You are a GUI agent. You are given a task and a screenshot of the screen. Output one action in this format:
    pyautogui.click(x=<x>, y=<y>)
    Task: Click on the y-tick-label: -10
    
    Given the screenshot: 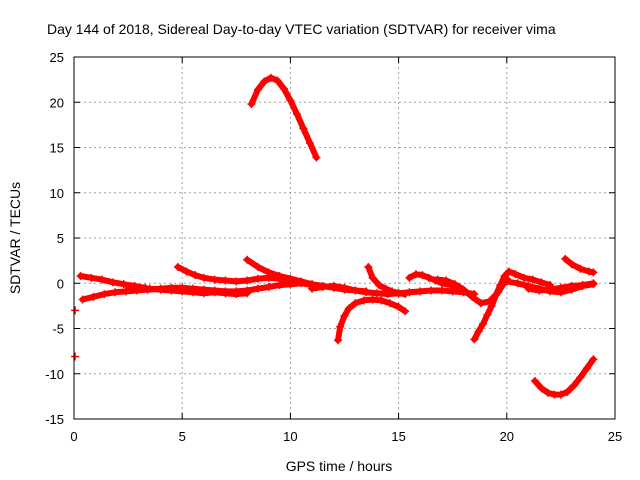 What is the action you would take?
    pyautogui.click(x=54, y=374)
    